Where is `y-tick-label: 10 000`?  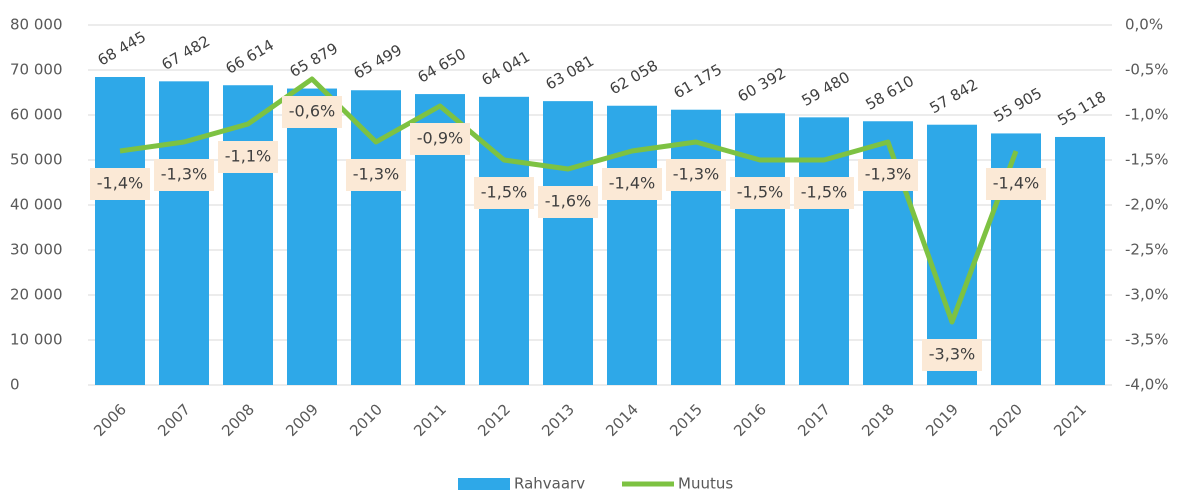
y-tick-label: 10 000 is located at coordinates (36, 340).